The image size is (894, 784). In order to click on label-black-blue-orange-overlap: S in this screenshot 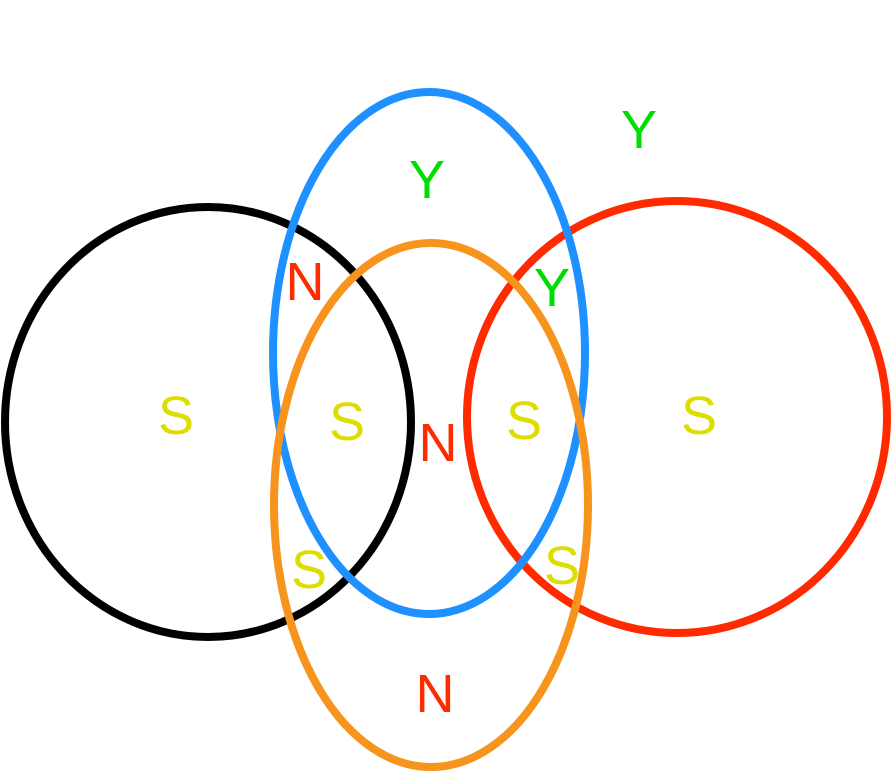, I will do `click(347, 422)`.